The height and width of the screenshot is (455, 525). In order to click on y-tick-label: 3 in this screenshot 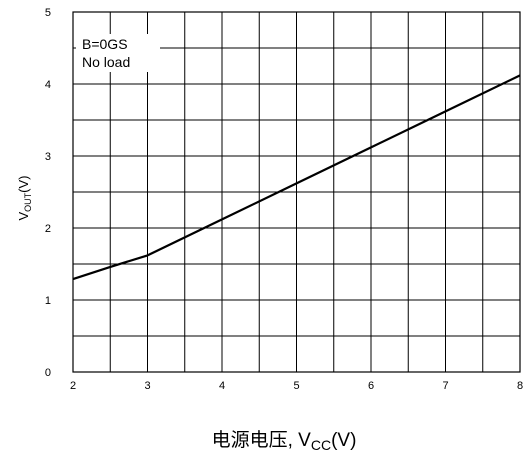, I will do `click(48, 157)`.